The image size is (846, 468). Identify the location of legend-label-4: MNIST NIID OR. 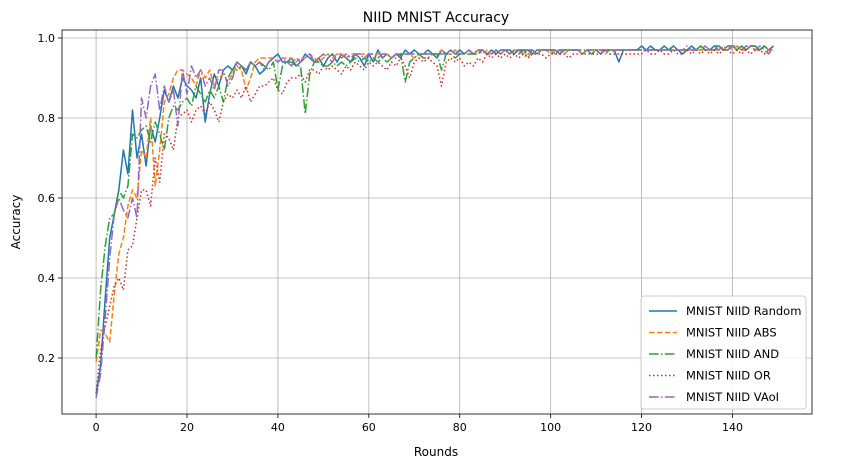
(728, 376).